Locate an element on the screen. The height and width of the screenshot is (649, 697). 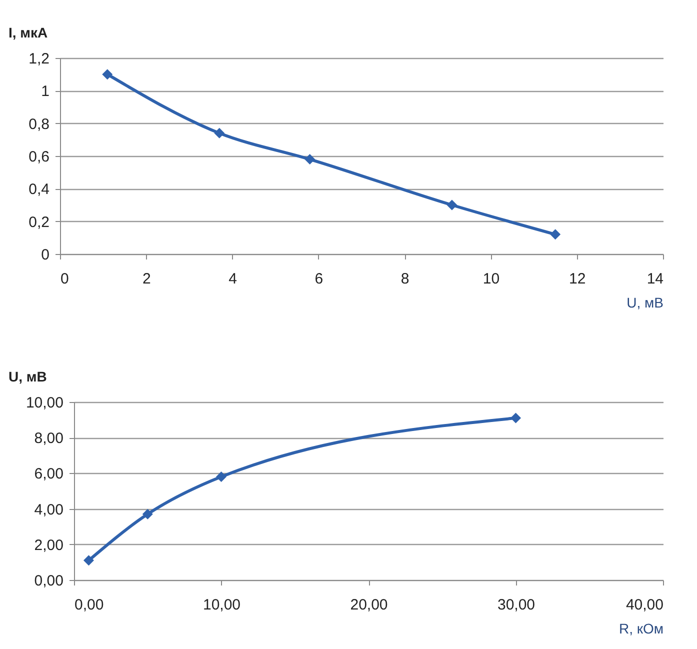
y-tick-label: 10,00 is located at coordinates (45, 403).